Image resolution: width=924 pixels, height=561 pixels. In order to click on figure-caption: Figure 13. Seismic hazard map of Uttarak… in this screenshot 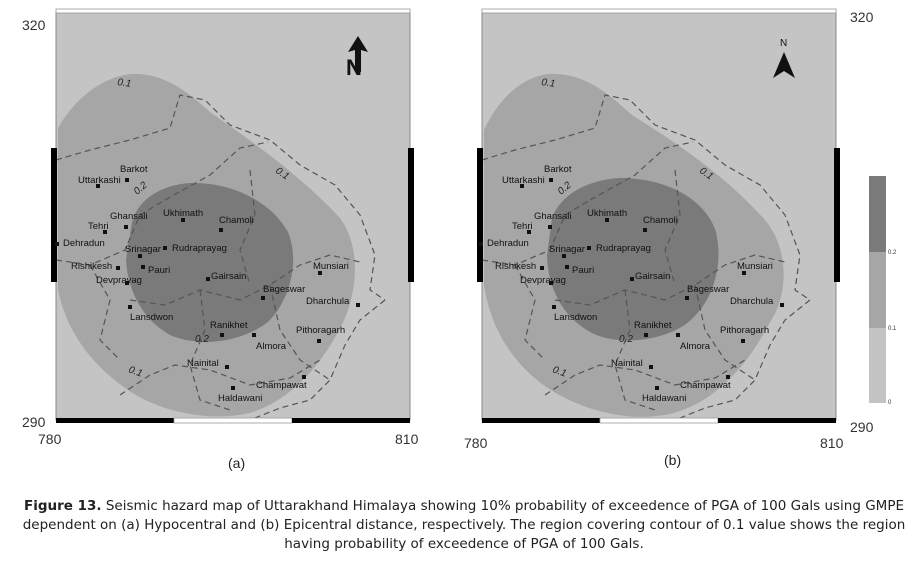, I will do `click(464, 525)`.